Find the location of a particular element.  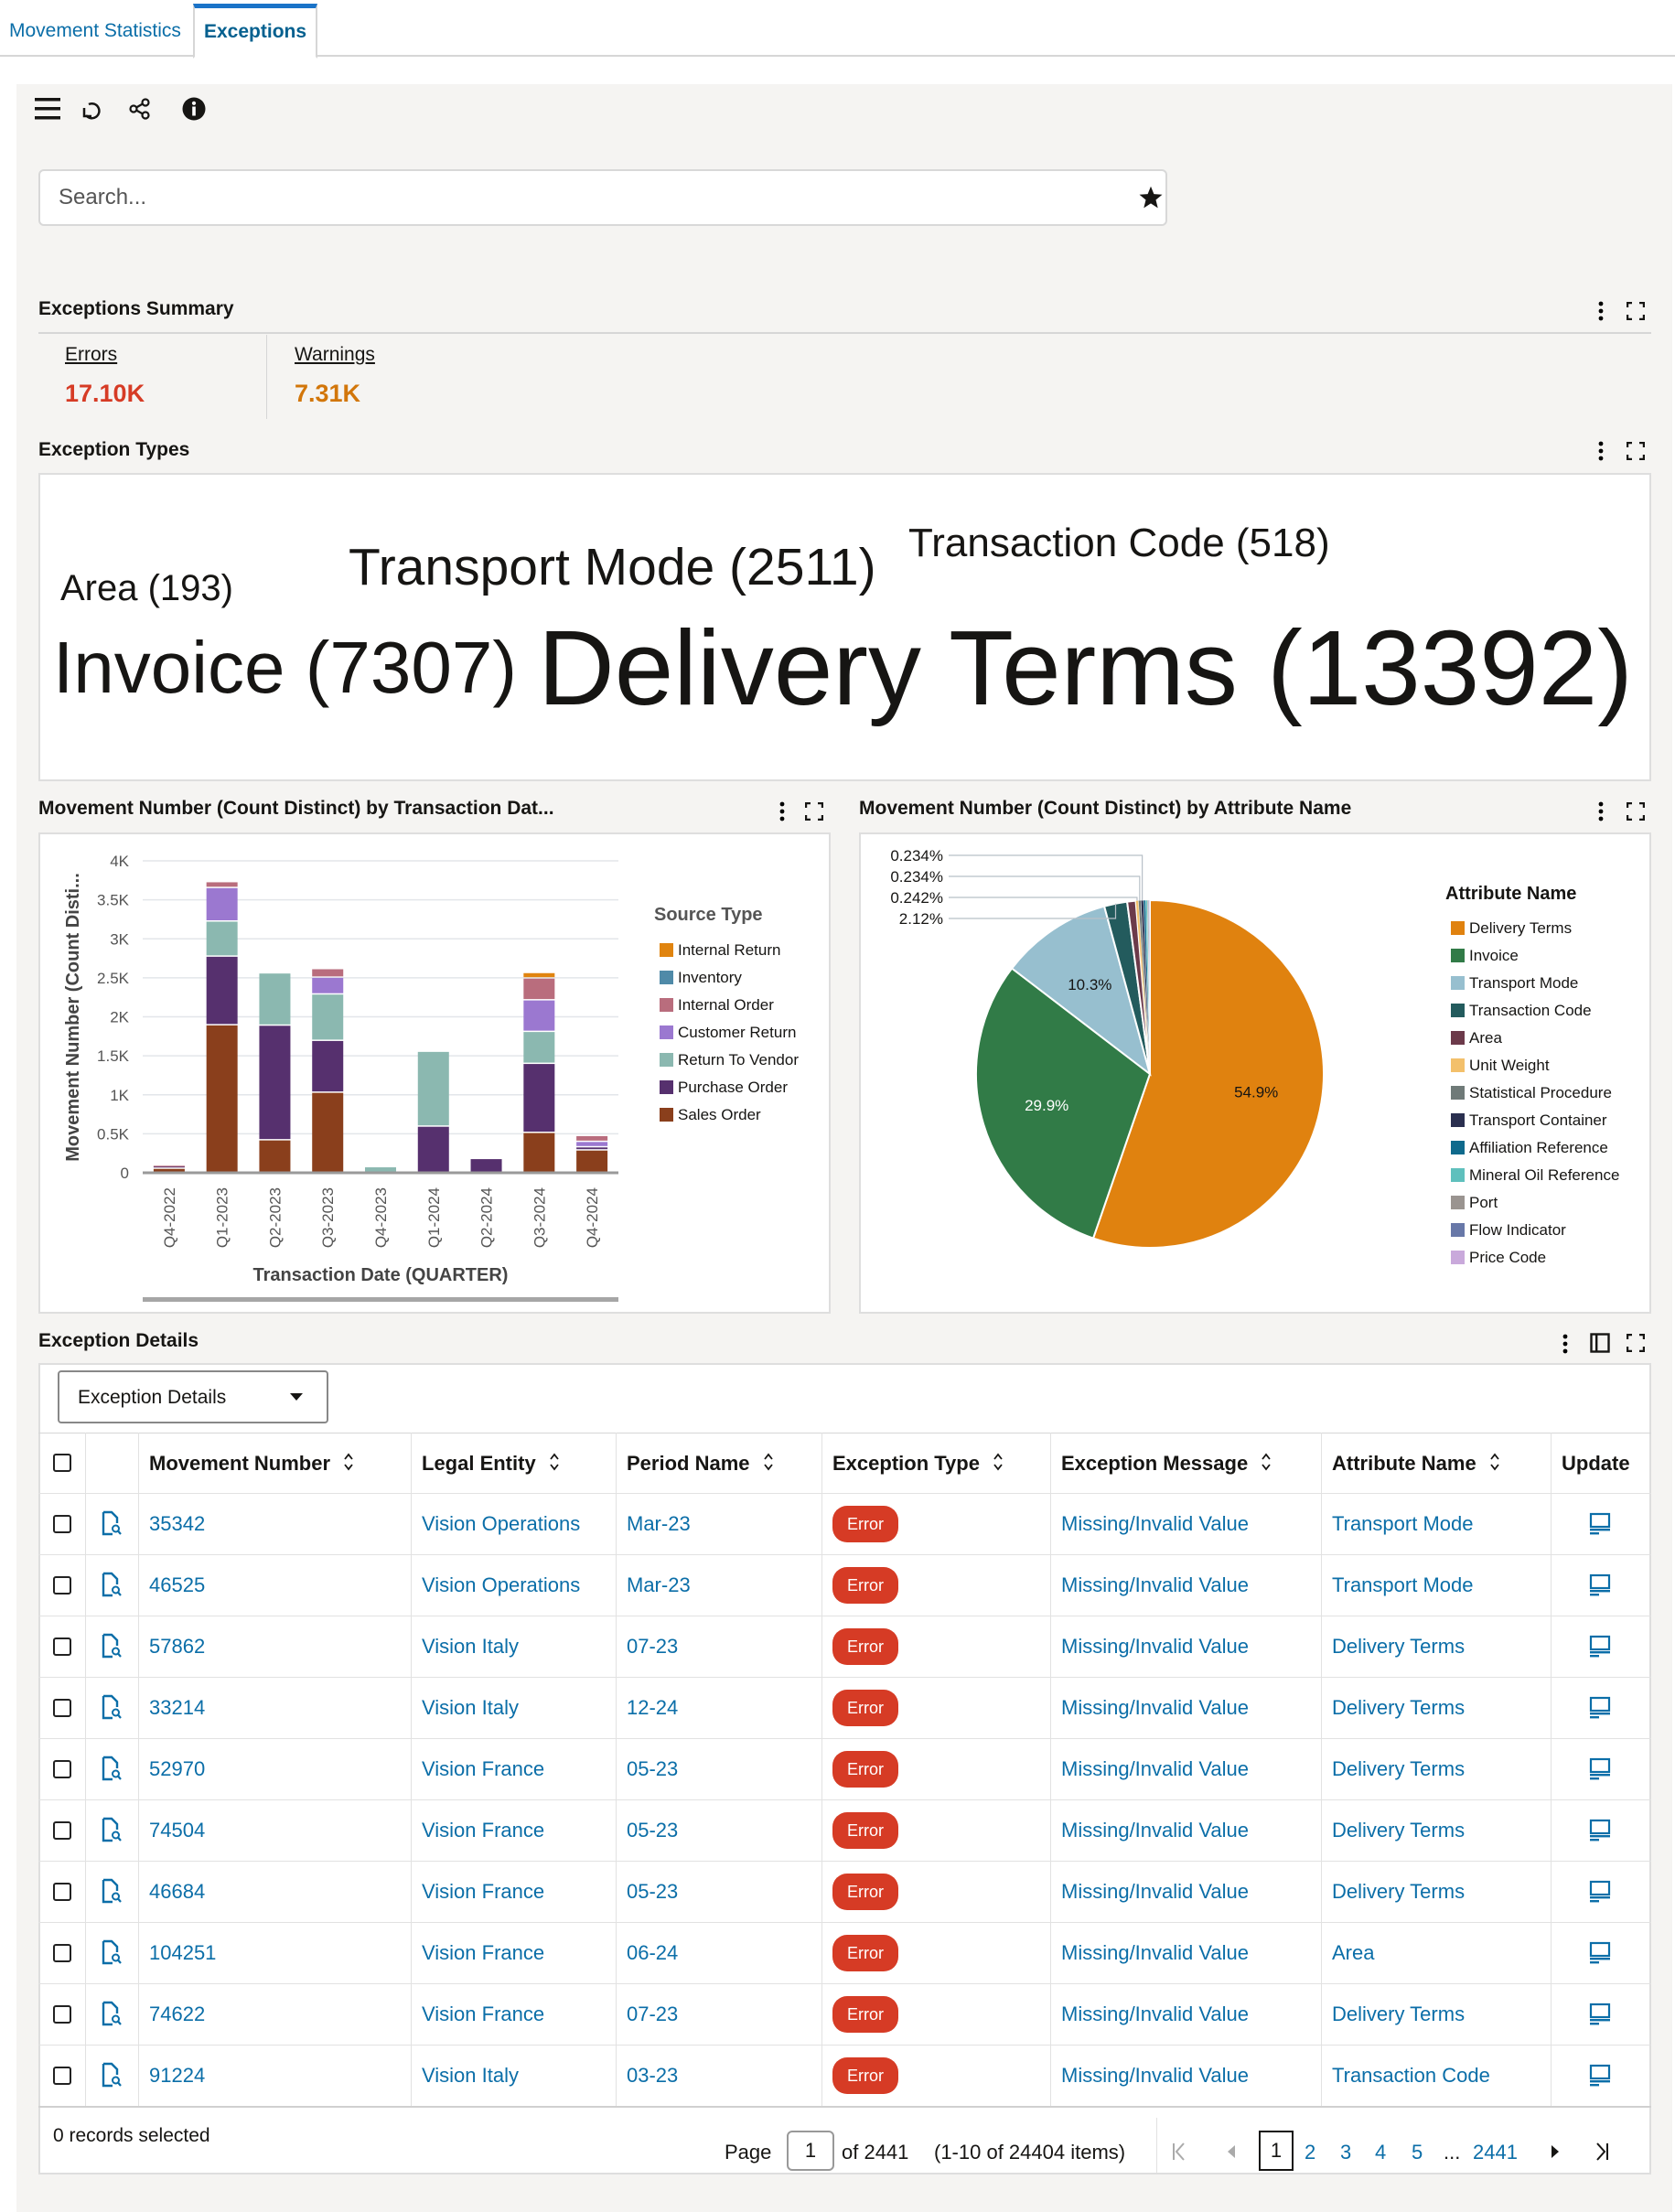

page-link-2441: 2441 is located at coordinates (1495, 2152).